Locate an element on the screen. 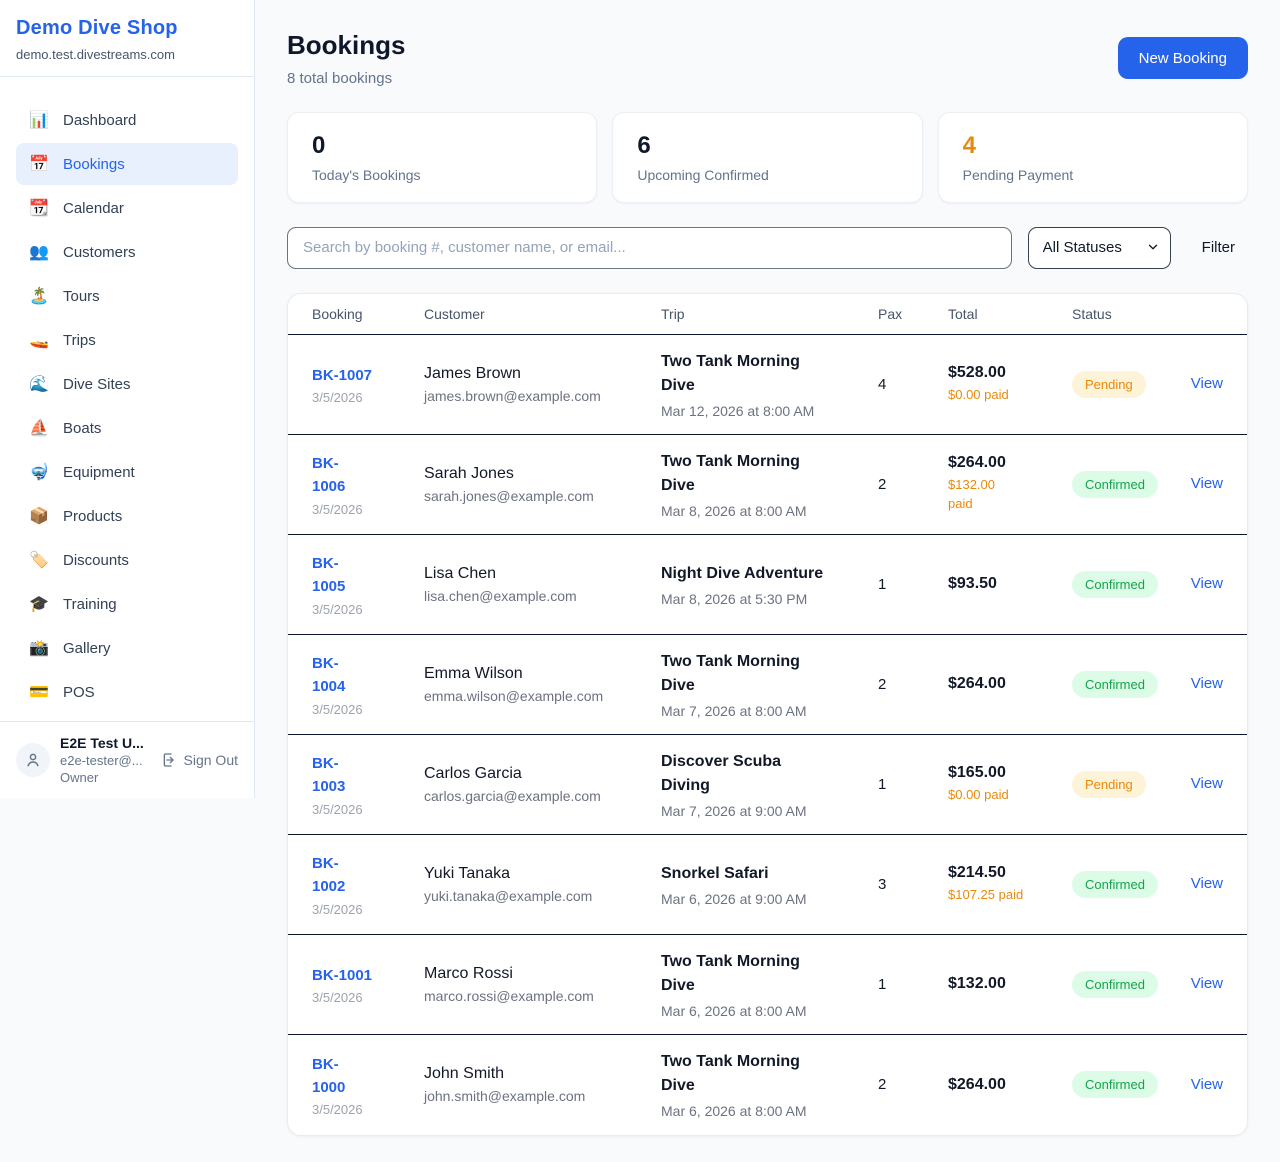  pax-cell: 1 is located at coordinates (882, 984).